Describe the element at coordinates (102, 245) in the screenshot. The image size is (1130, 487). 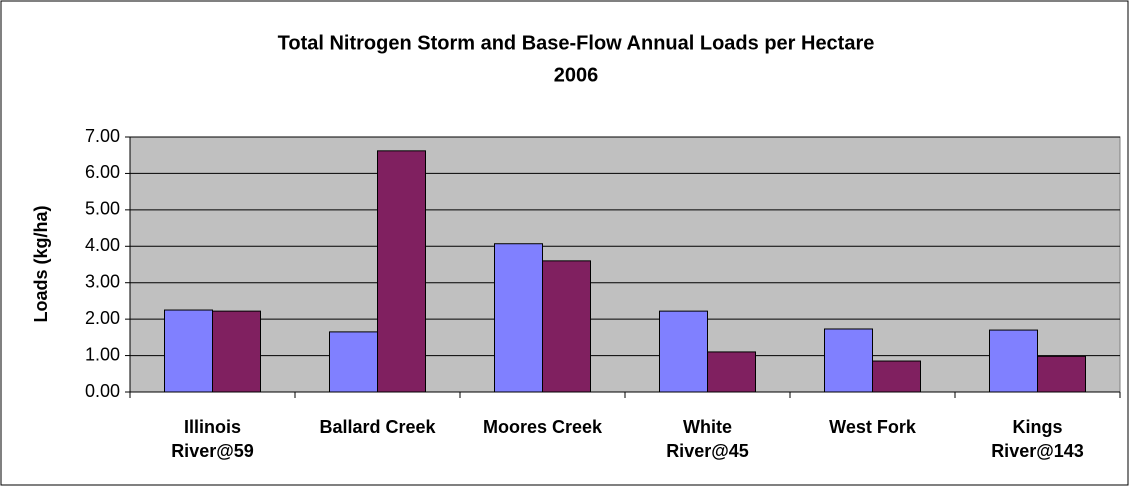
I see `y-tick-label: 4.00` at that location.